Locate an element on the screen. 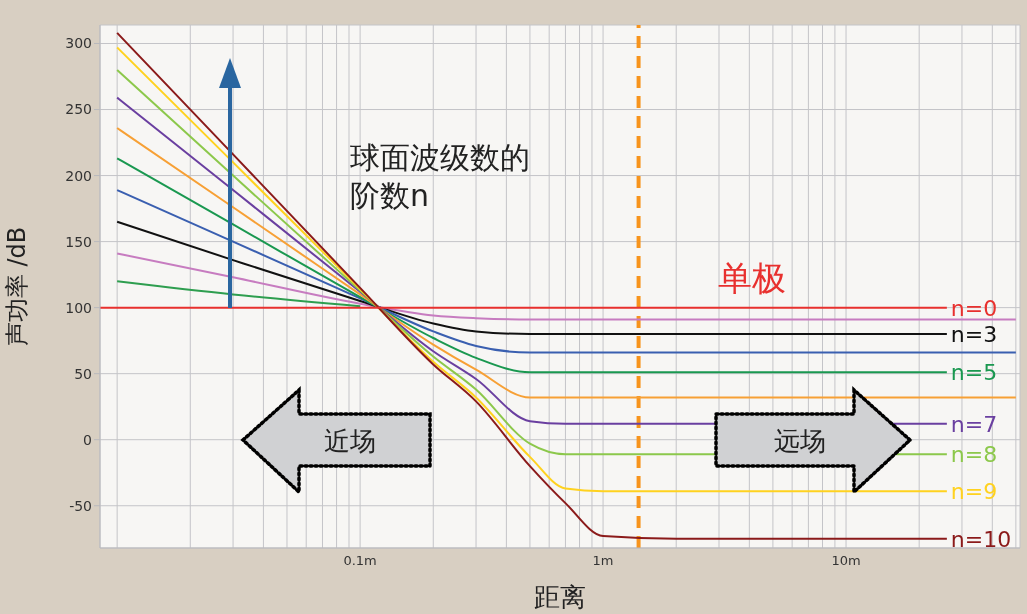 The image size is (1027, 614). y-tick-label: 250 is located at coordinates (78, 109).